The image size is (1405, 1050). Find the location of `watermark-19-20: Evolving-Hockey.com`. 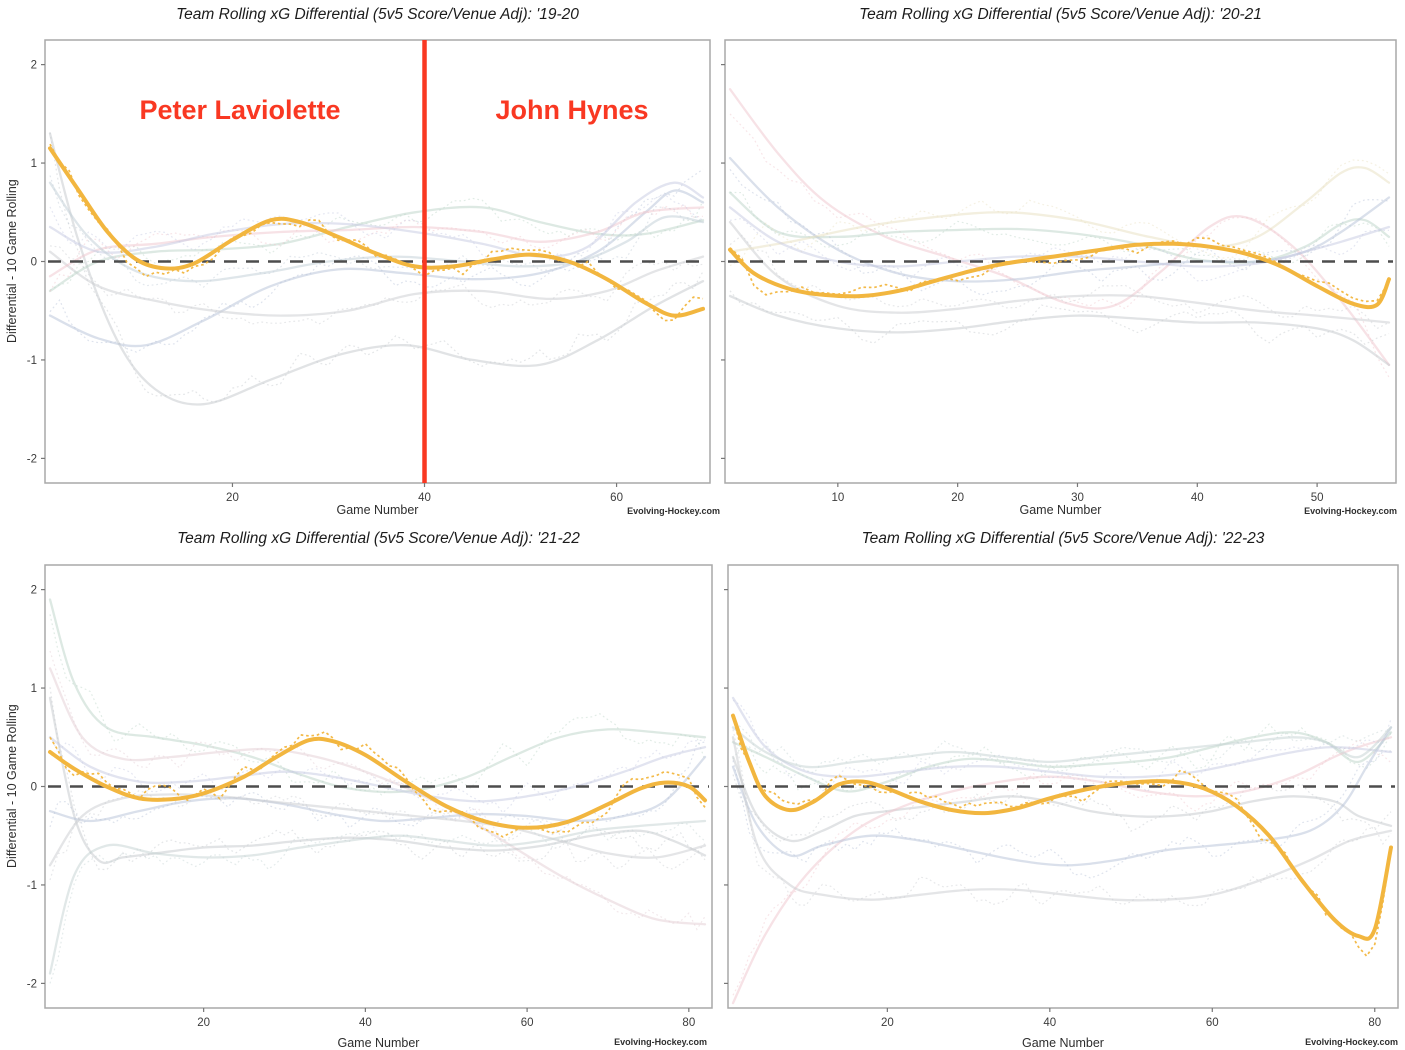

watermark-19-20: Evolving-Hockey.com is located at coordinates (673, 511).